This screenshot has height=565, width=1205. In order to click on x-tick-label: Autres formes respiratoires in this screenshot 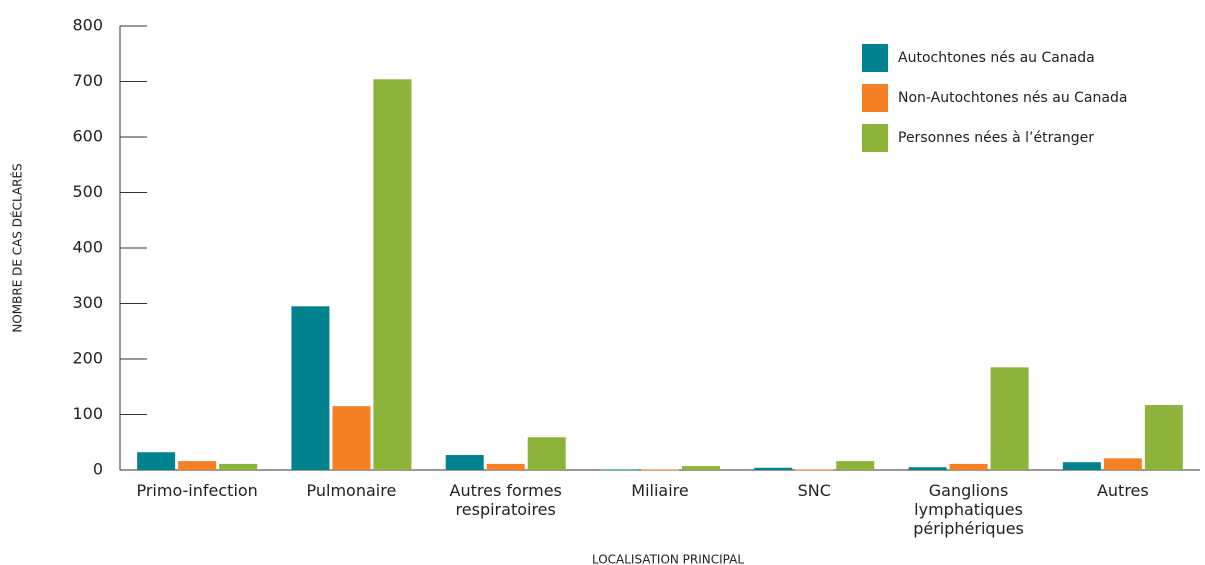, I will do `click(505, 500)`.